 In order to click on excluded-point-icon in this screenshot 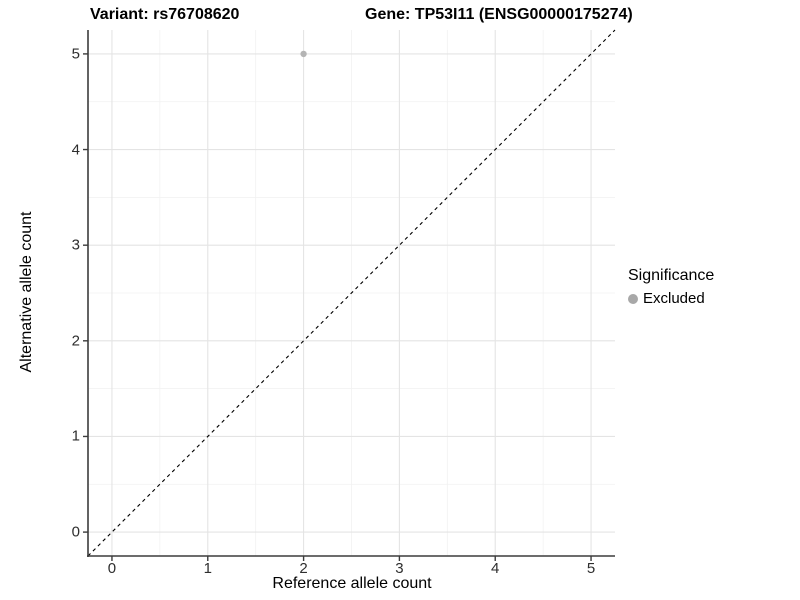, I will do `click(633, 298)`.